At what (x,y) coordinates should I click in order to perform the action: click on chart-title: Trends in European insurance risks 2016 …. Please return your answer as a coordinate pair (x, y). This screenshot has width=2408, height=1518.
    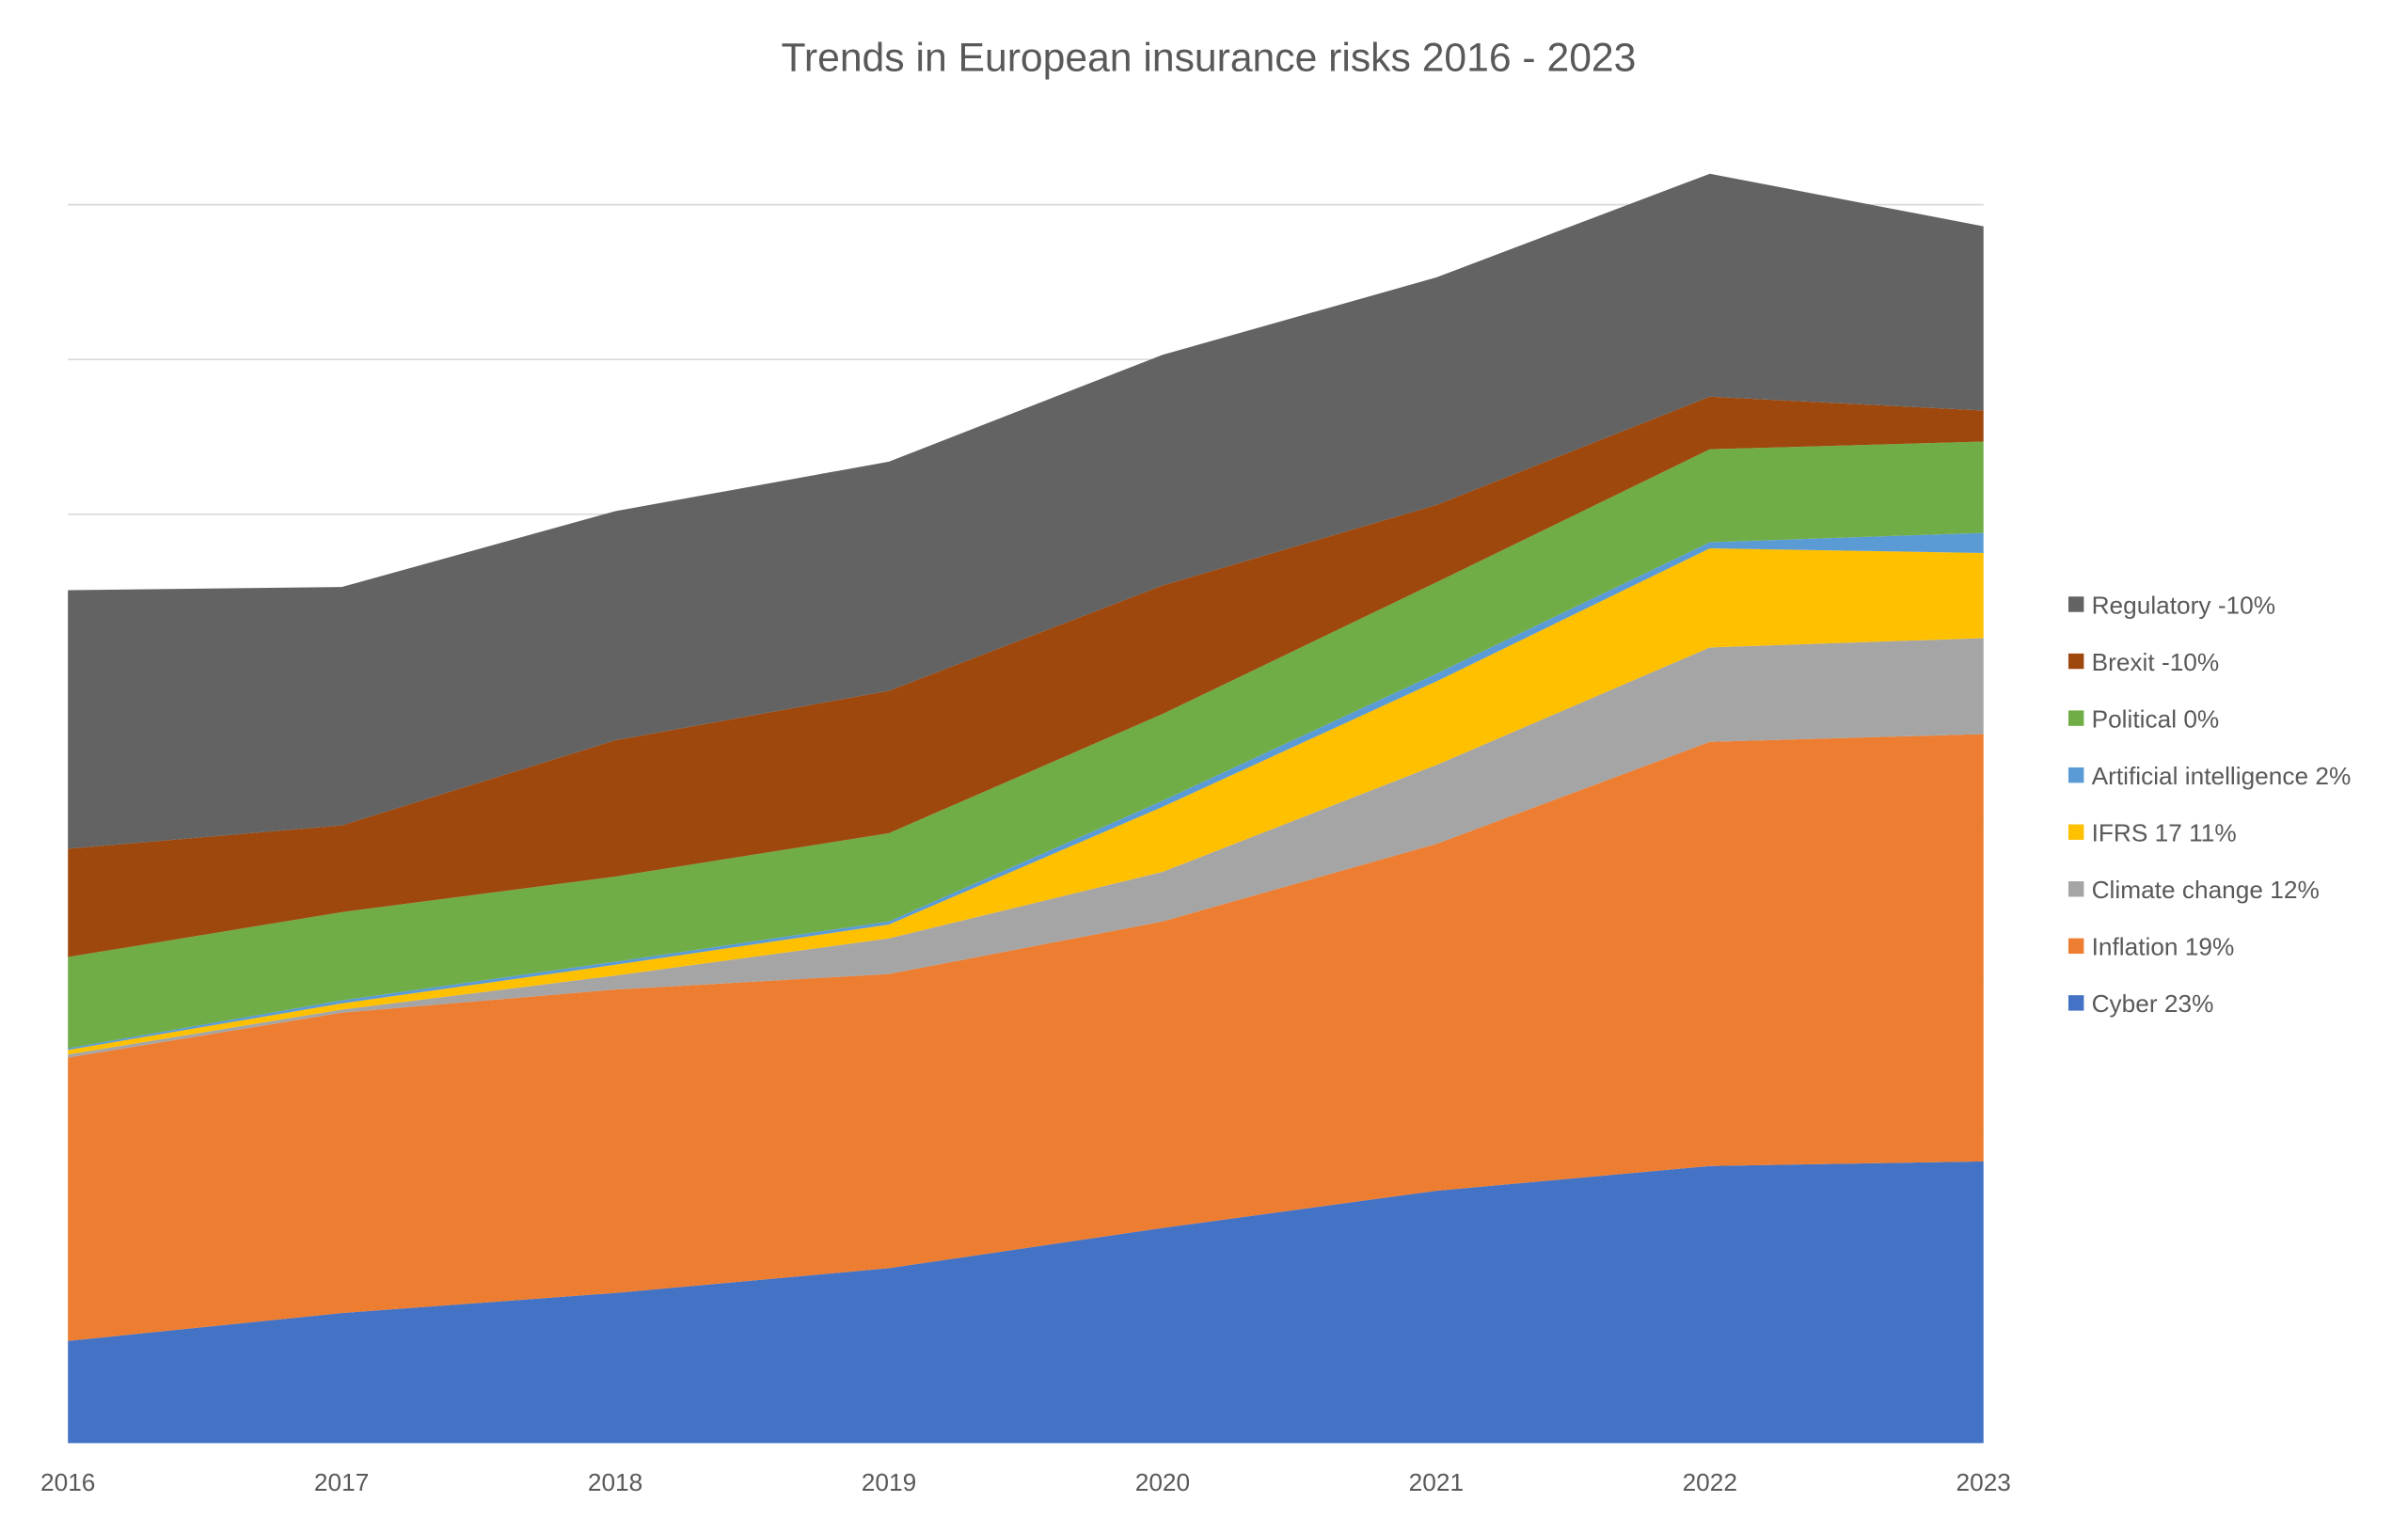
    Looking at the image, I should click on (1208, 59).